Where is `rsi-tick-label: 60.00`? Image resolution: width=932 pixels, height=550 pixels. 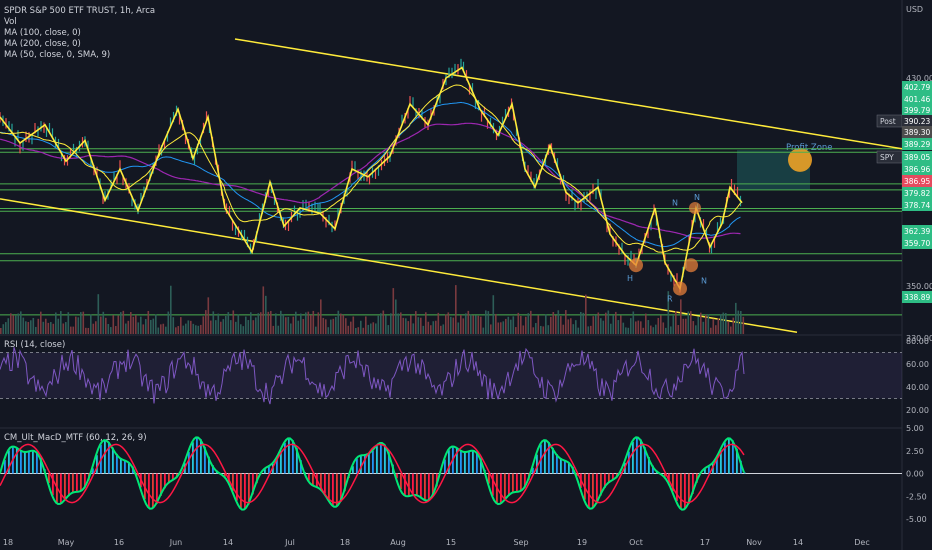 rsi-tick-label: 60.00 is located at coordinates (917, 364).